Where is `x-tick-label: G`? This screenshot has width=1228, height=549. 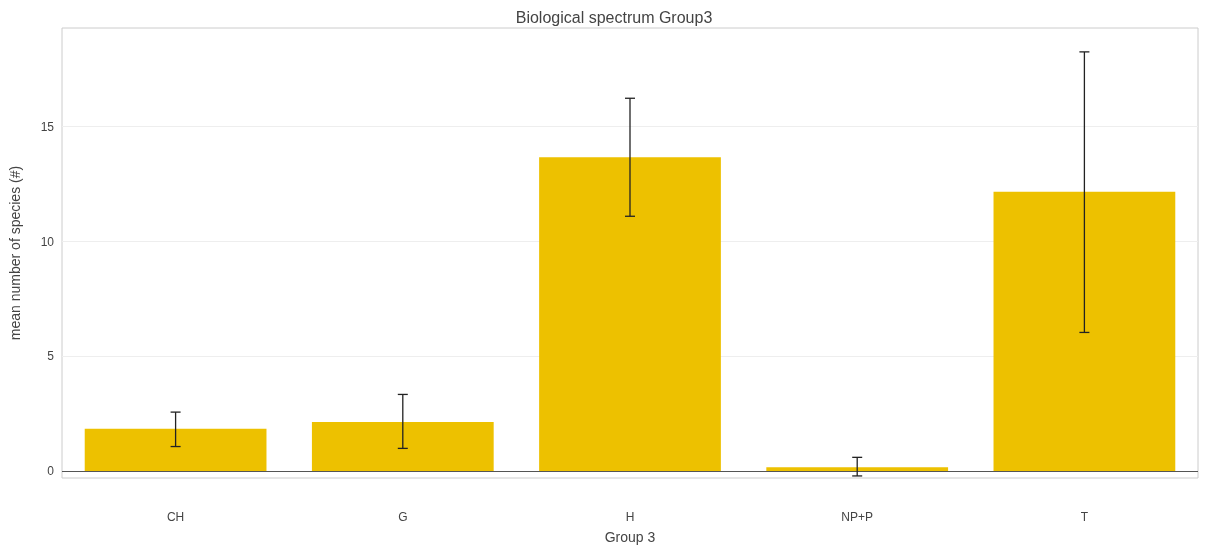
x-tick-label: G is located at coordinates (403, 517).